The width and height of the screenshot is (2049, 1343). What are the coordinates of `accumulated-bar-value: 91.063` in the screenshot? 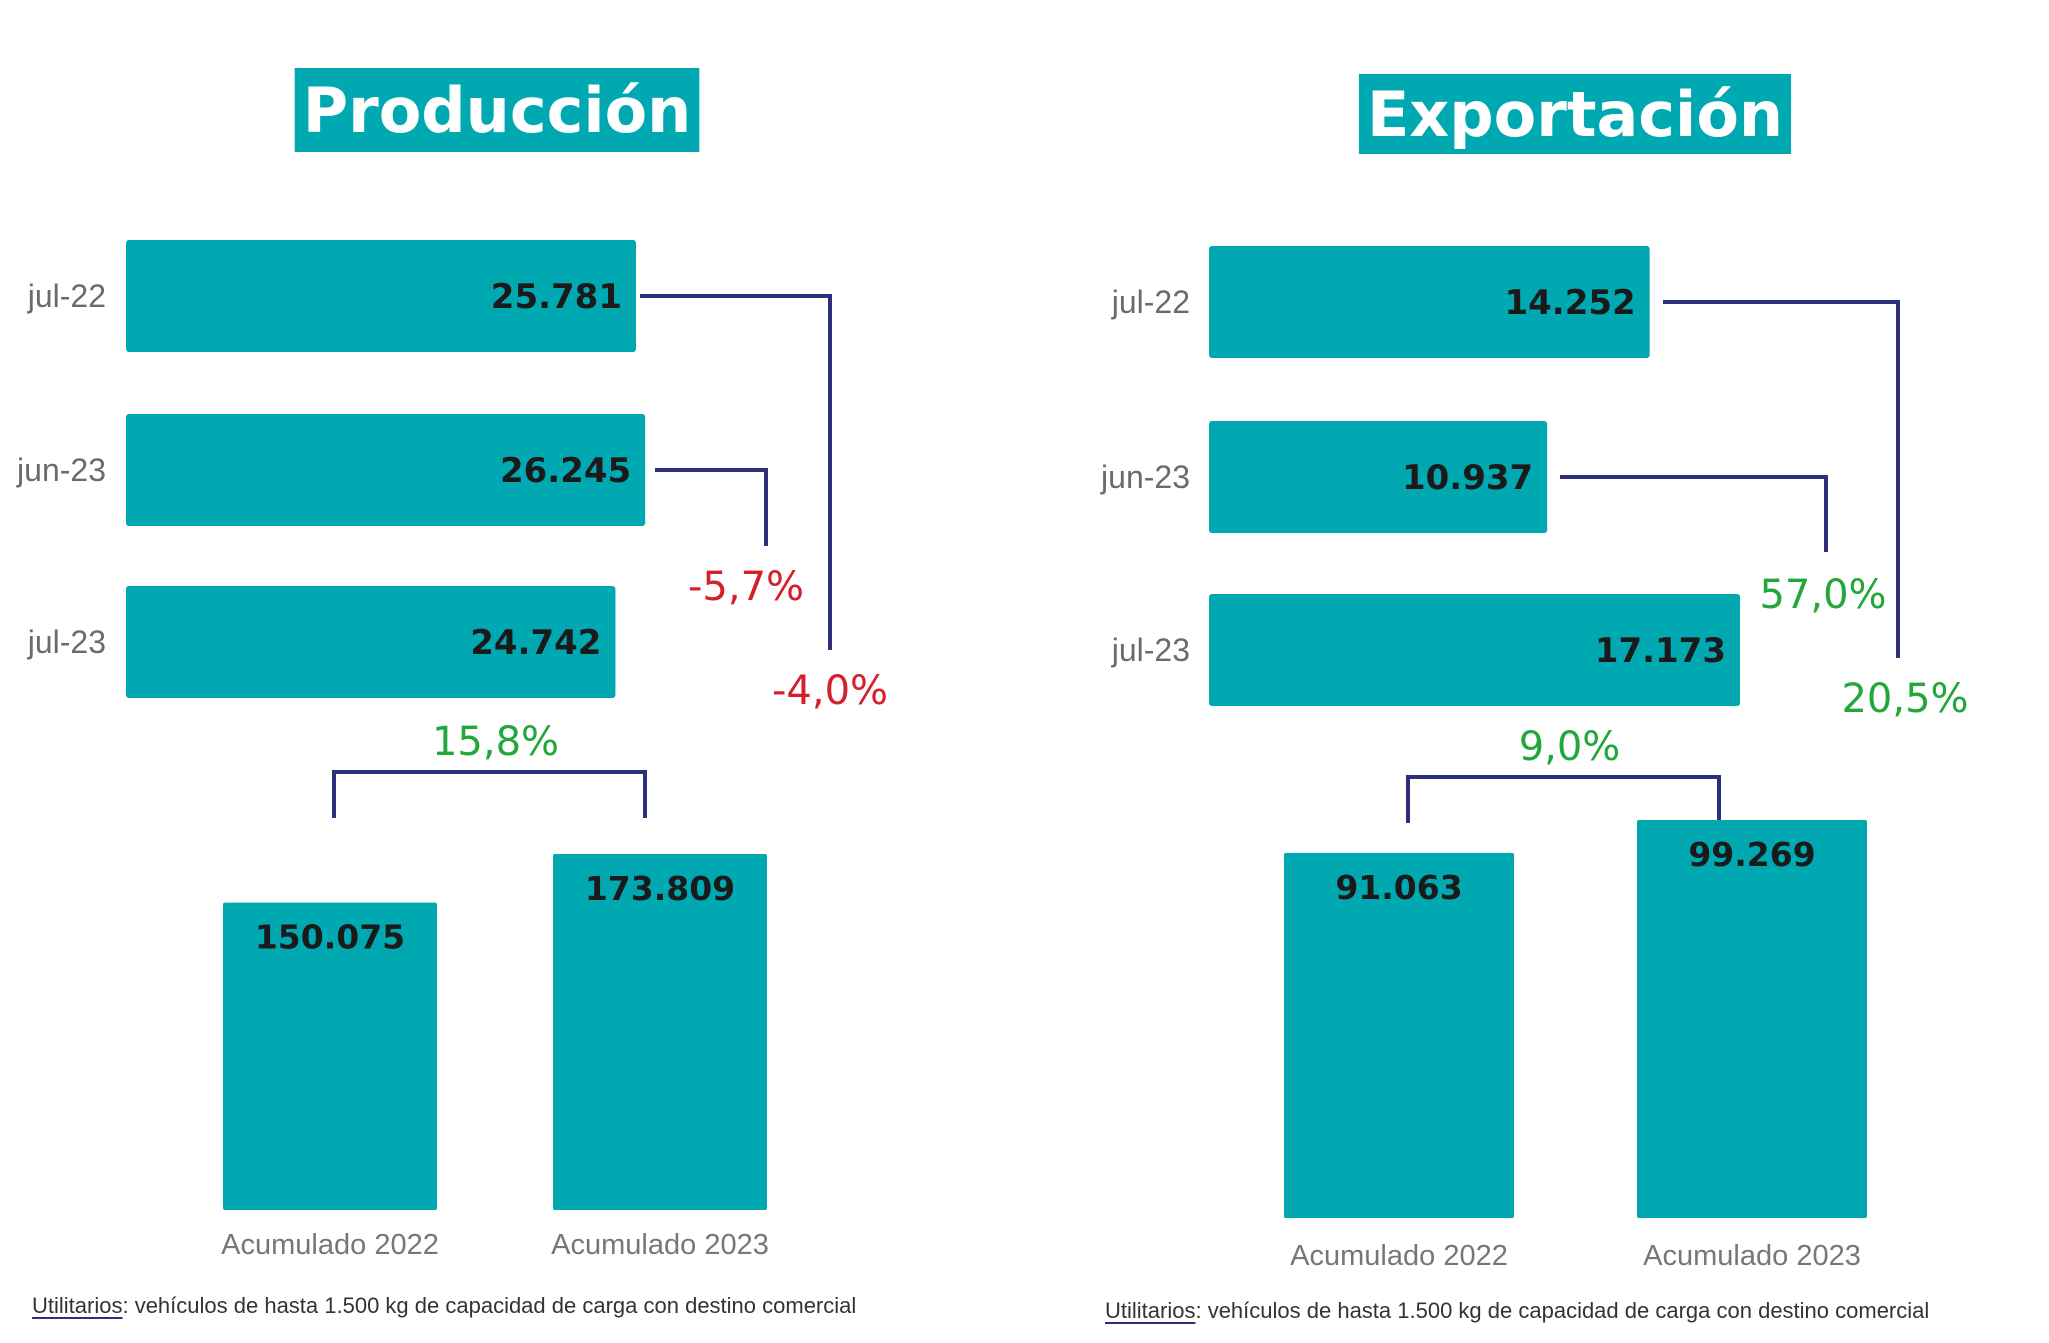 It's located at (1398, 887).